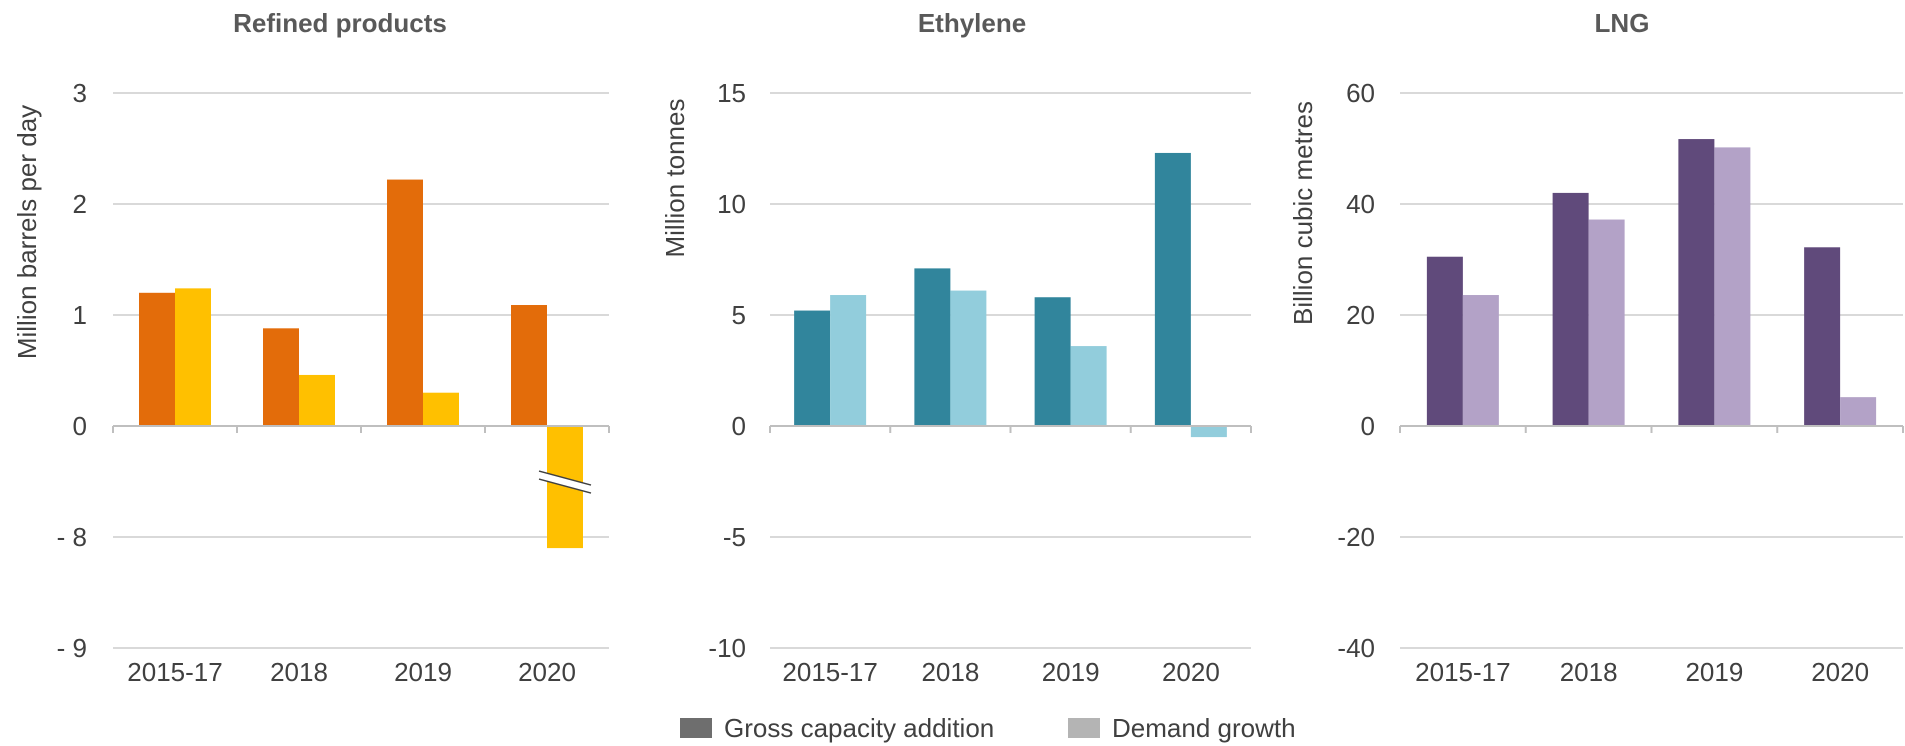  I want to click on legend: Gross capacity addition Demand growth, so click(988, 728).